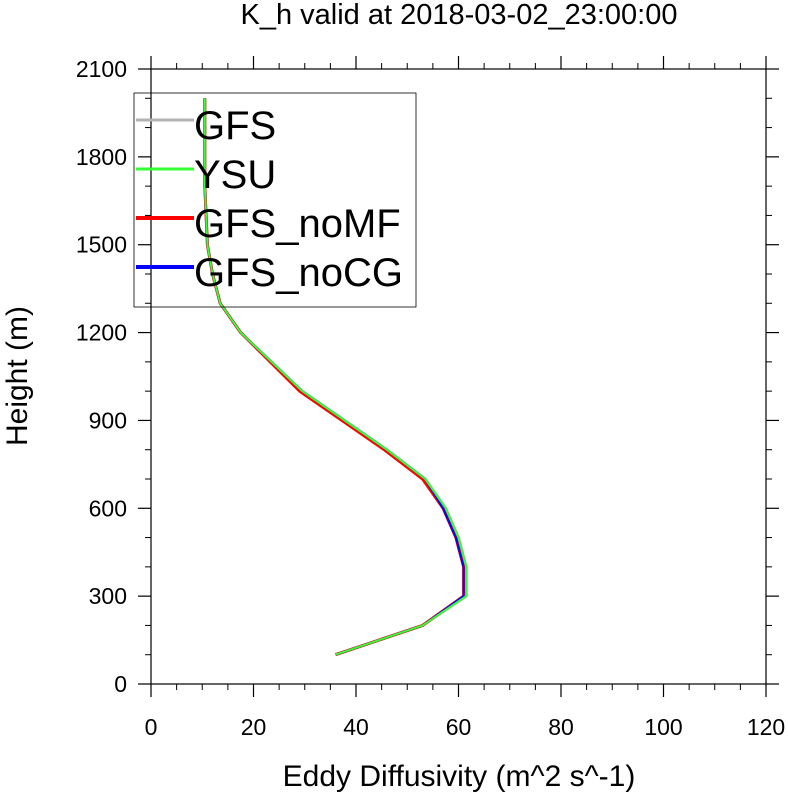  I want to click on x-tick-label: 120, so click(766, 727).